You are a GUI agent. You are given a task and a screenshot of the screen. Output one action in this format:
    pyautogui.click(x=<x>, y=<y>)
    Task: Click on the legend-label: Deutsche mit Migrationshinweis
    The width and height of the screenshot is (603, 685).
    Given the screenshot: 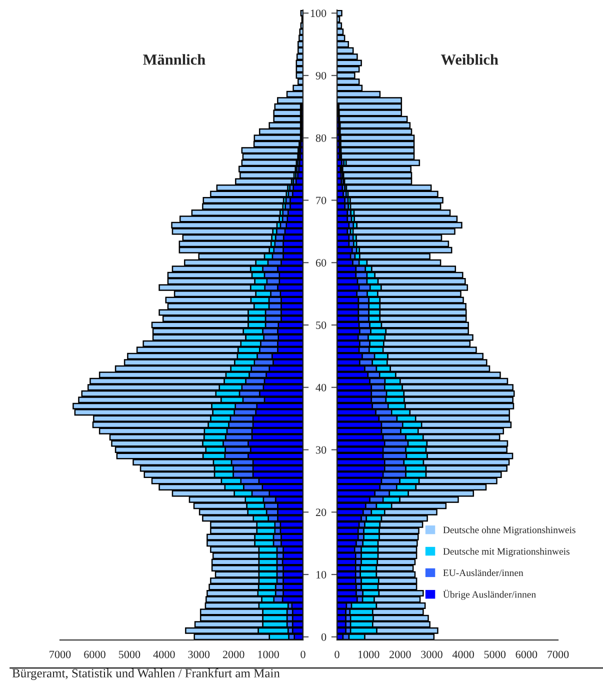 What is the action you would take?
    pyautogui.click(x=506, y=552)
    